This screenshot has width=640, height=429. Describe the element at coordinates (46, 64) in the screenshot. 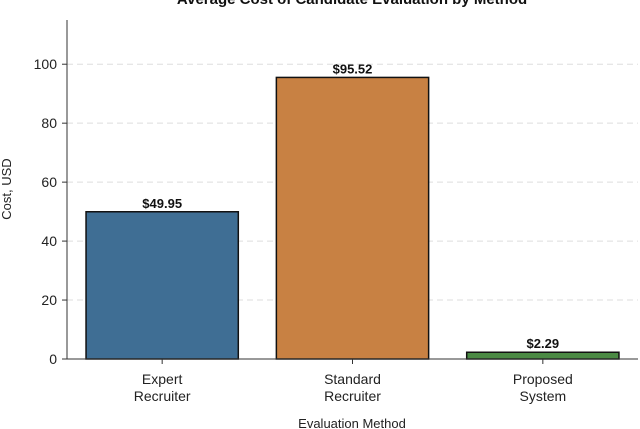

I see `y-tick-label: 100` at that location.